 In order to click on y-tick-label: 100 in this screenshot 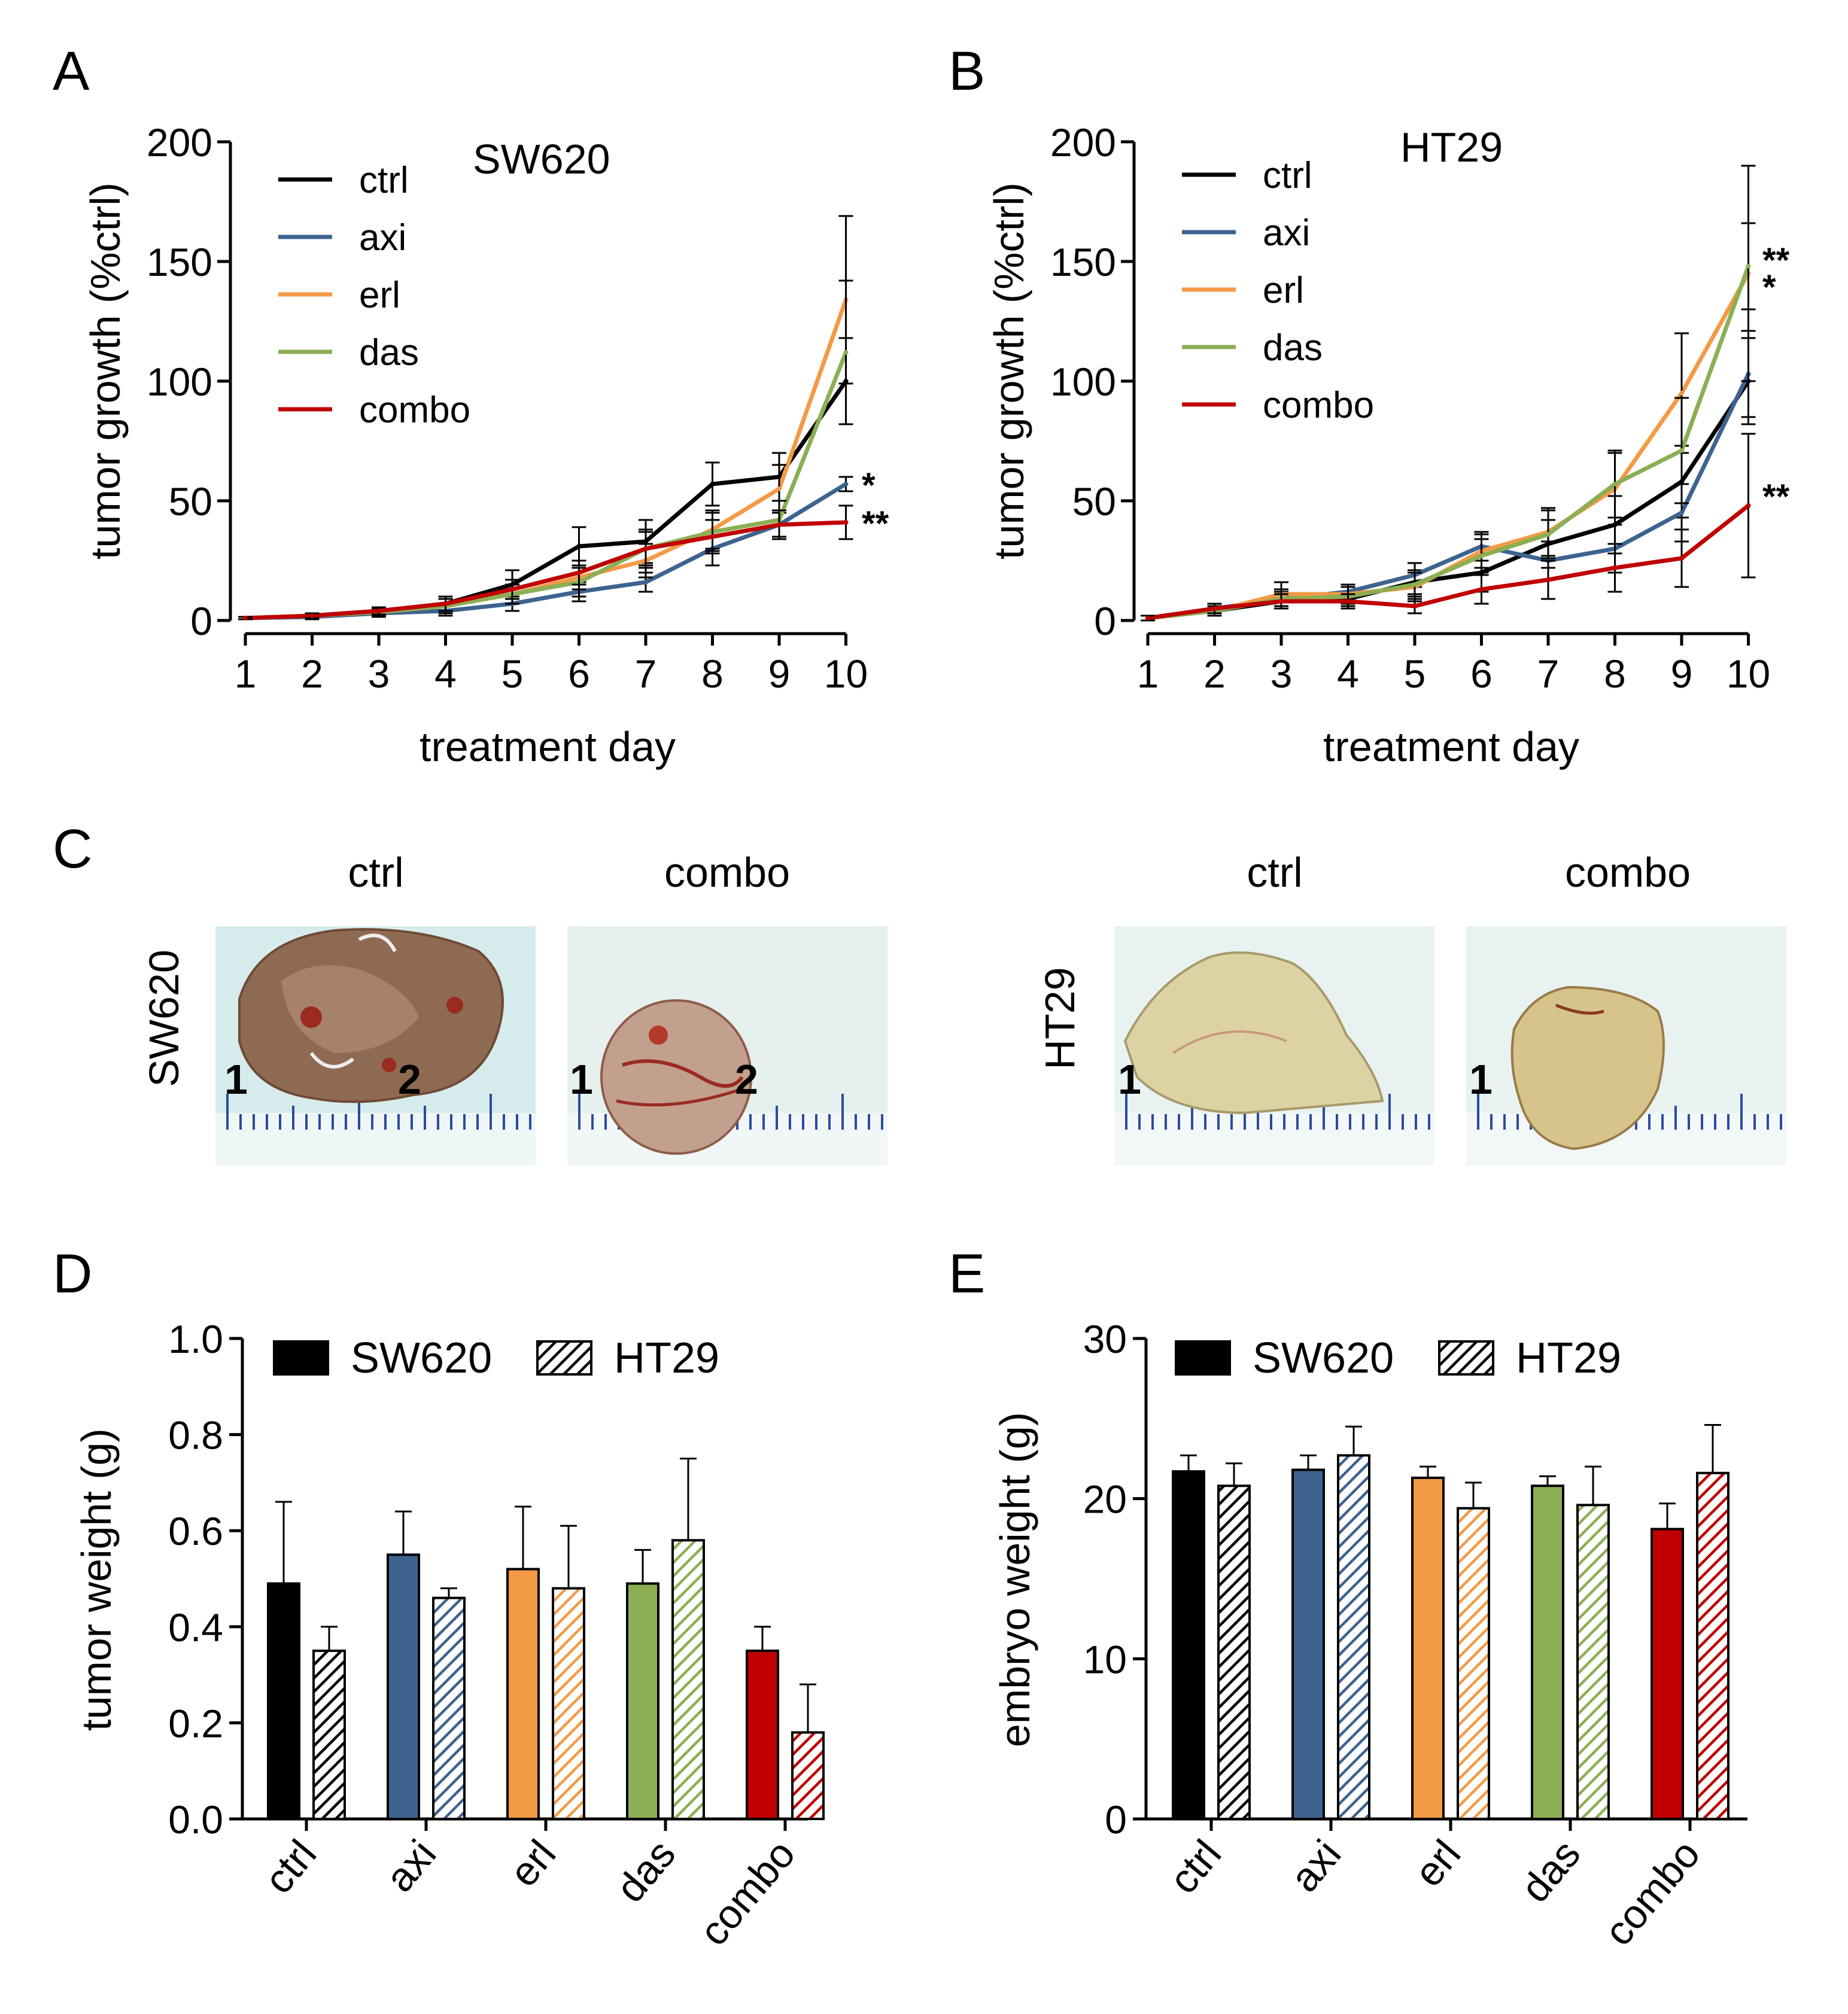, I will do `click(179, 382)`.